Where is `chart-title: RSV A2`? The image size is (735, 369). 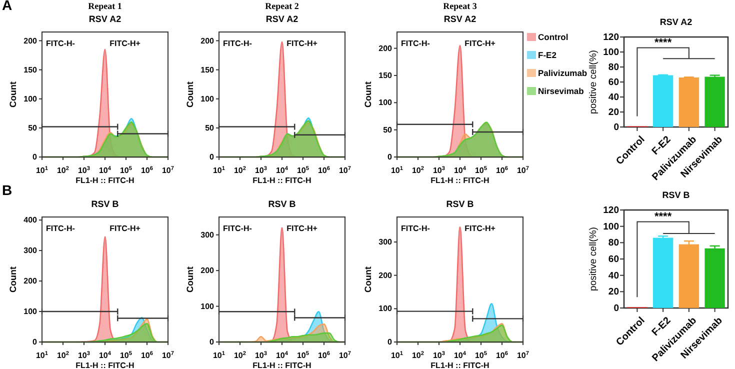
chart-title: RSV A2 is located at coordinates (676, 22).